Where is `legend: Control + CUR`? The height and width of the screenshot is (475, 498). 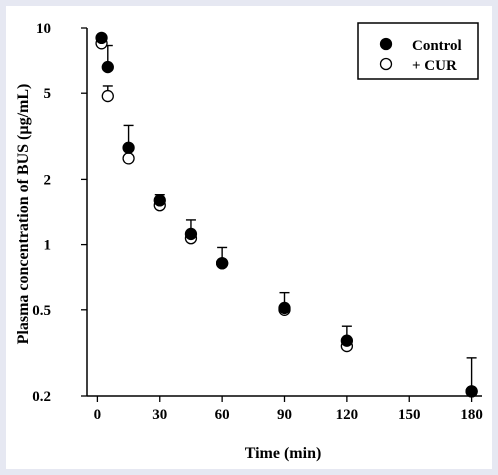
legend: Control + CUR is located at coordinates (418, 51).